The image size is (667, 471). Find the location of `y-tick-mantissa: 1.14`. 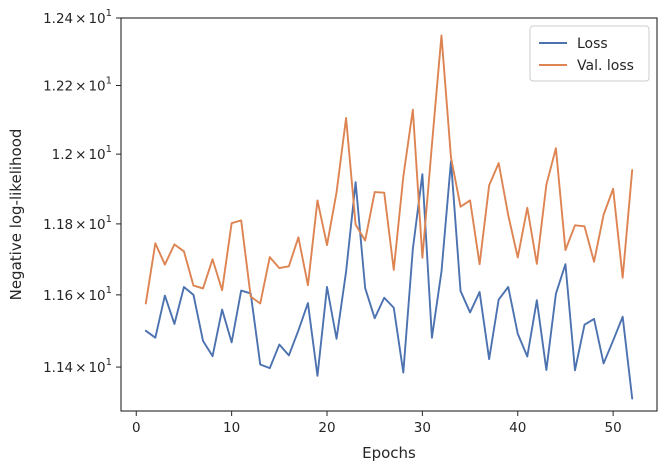

y-tick-mantissa: 1.14 is located at coordinates (58, 368).